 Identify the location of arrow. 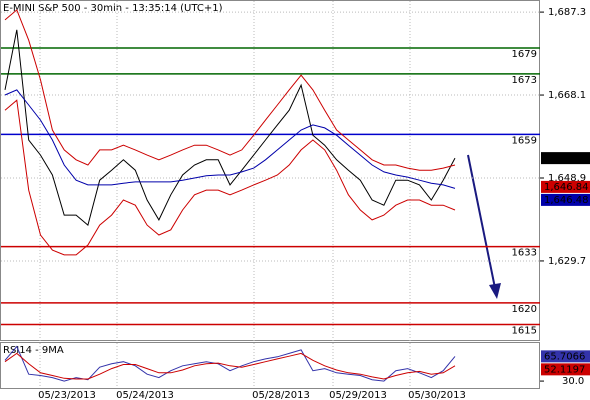
(481, 221).